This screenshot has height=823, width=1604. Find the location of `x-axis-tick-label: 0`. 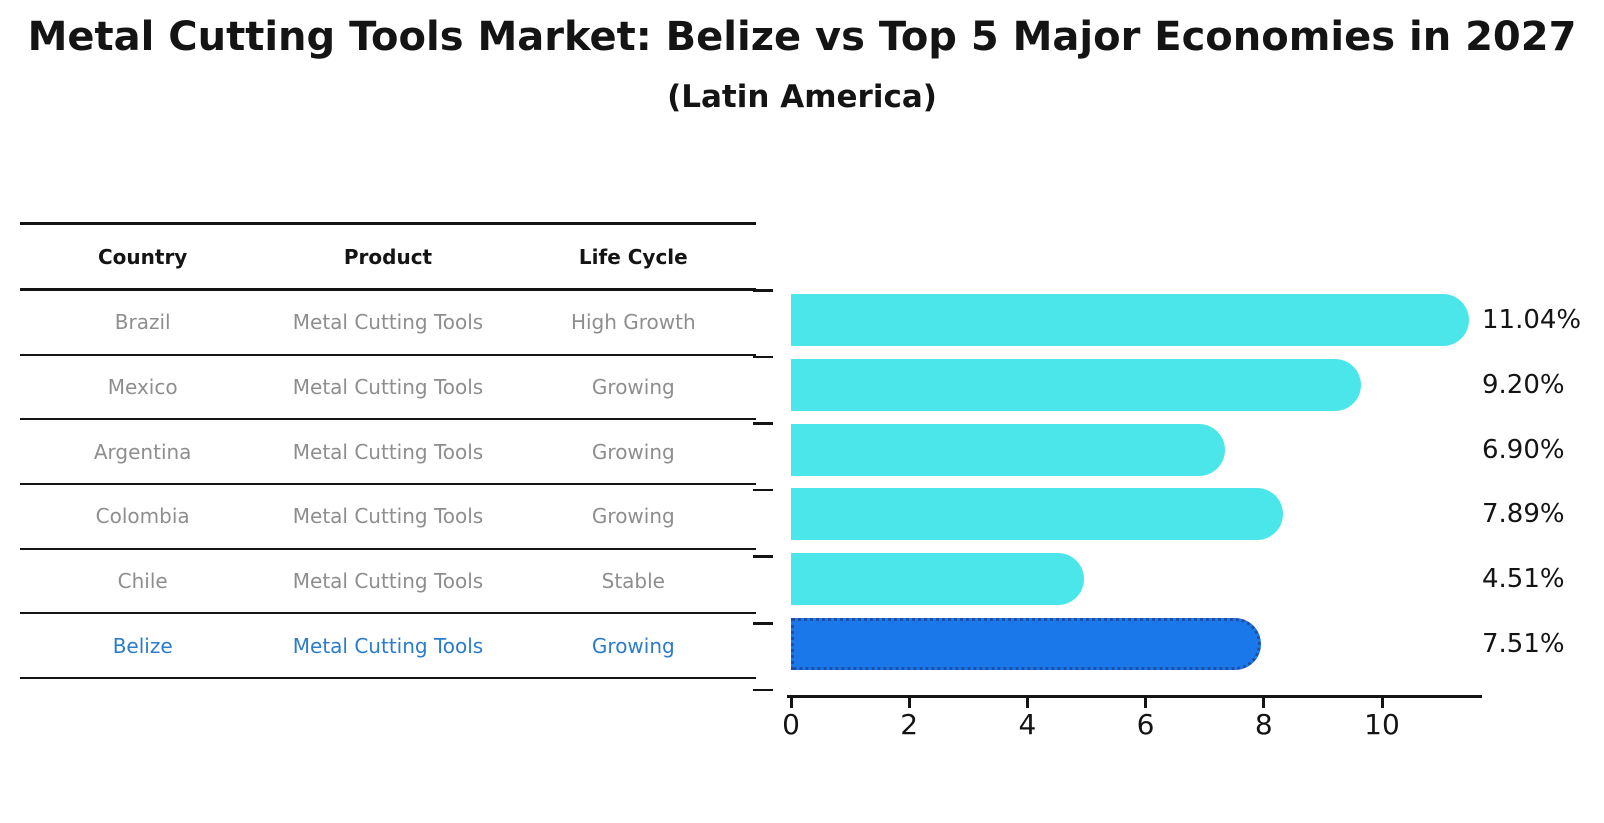

x-axis-tick-label: 0 is located at coordinates (791, 724).